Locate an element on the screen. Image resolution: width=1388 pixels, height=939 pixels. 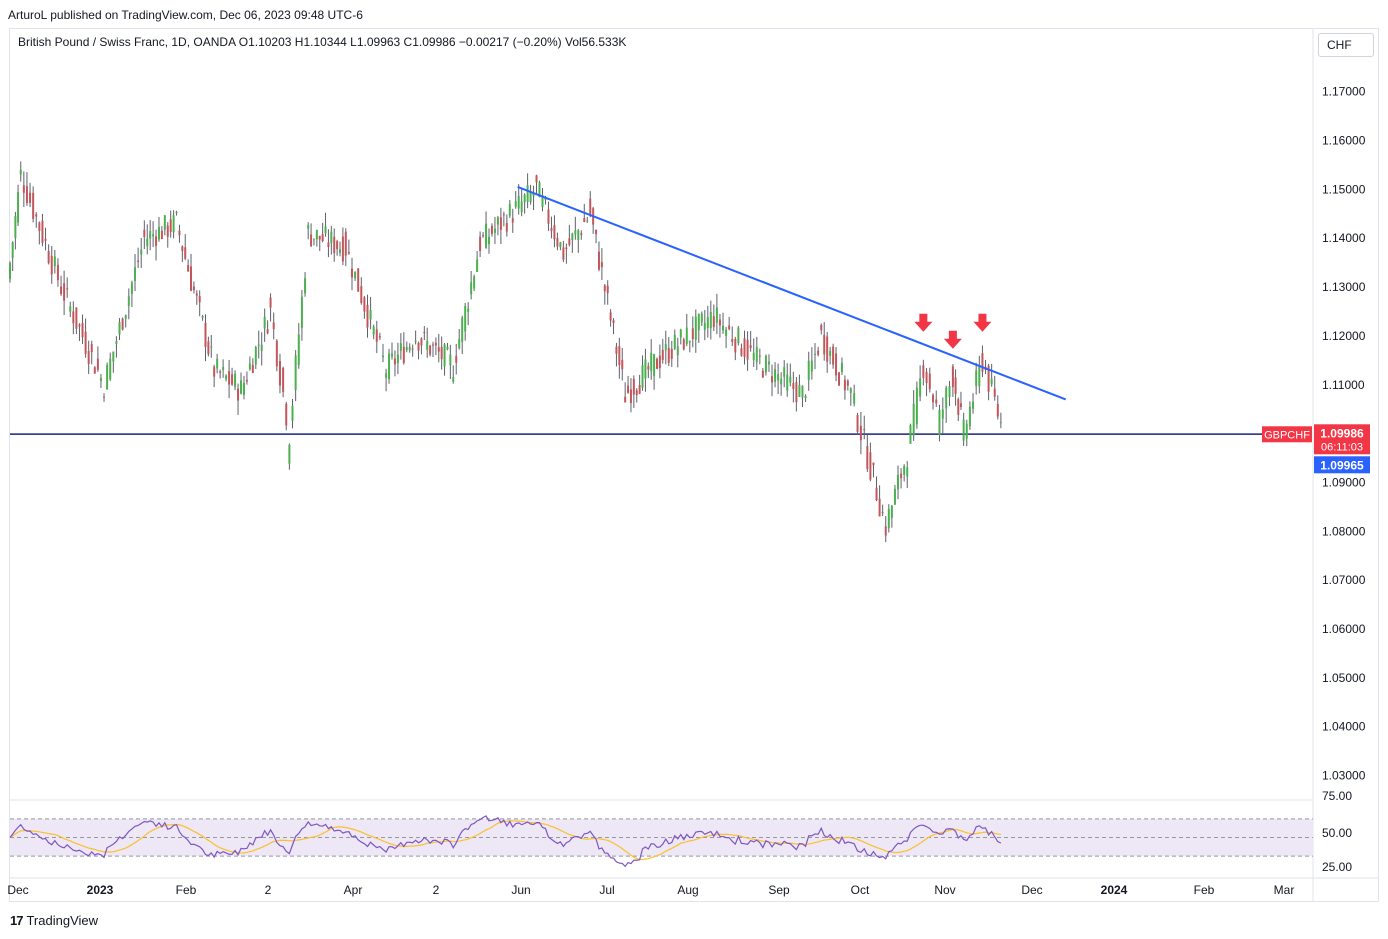
resistance-trendline is located at coordinates (792, 293).